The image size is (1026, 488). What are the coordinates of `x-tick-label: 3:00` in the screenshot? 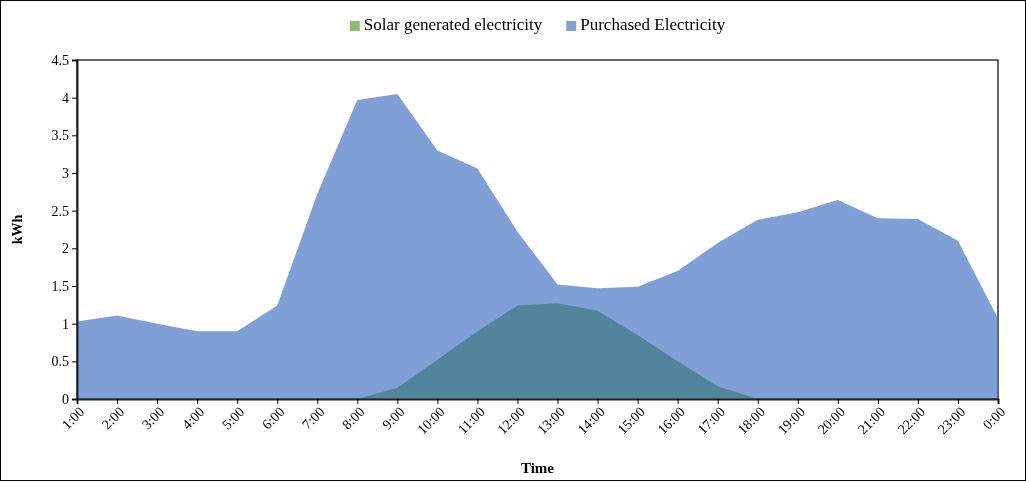 It's located at (153, 418).